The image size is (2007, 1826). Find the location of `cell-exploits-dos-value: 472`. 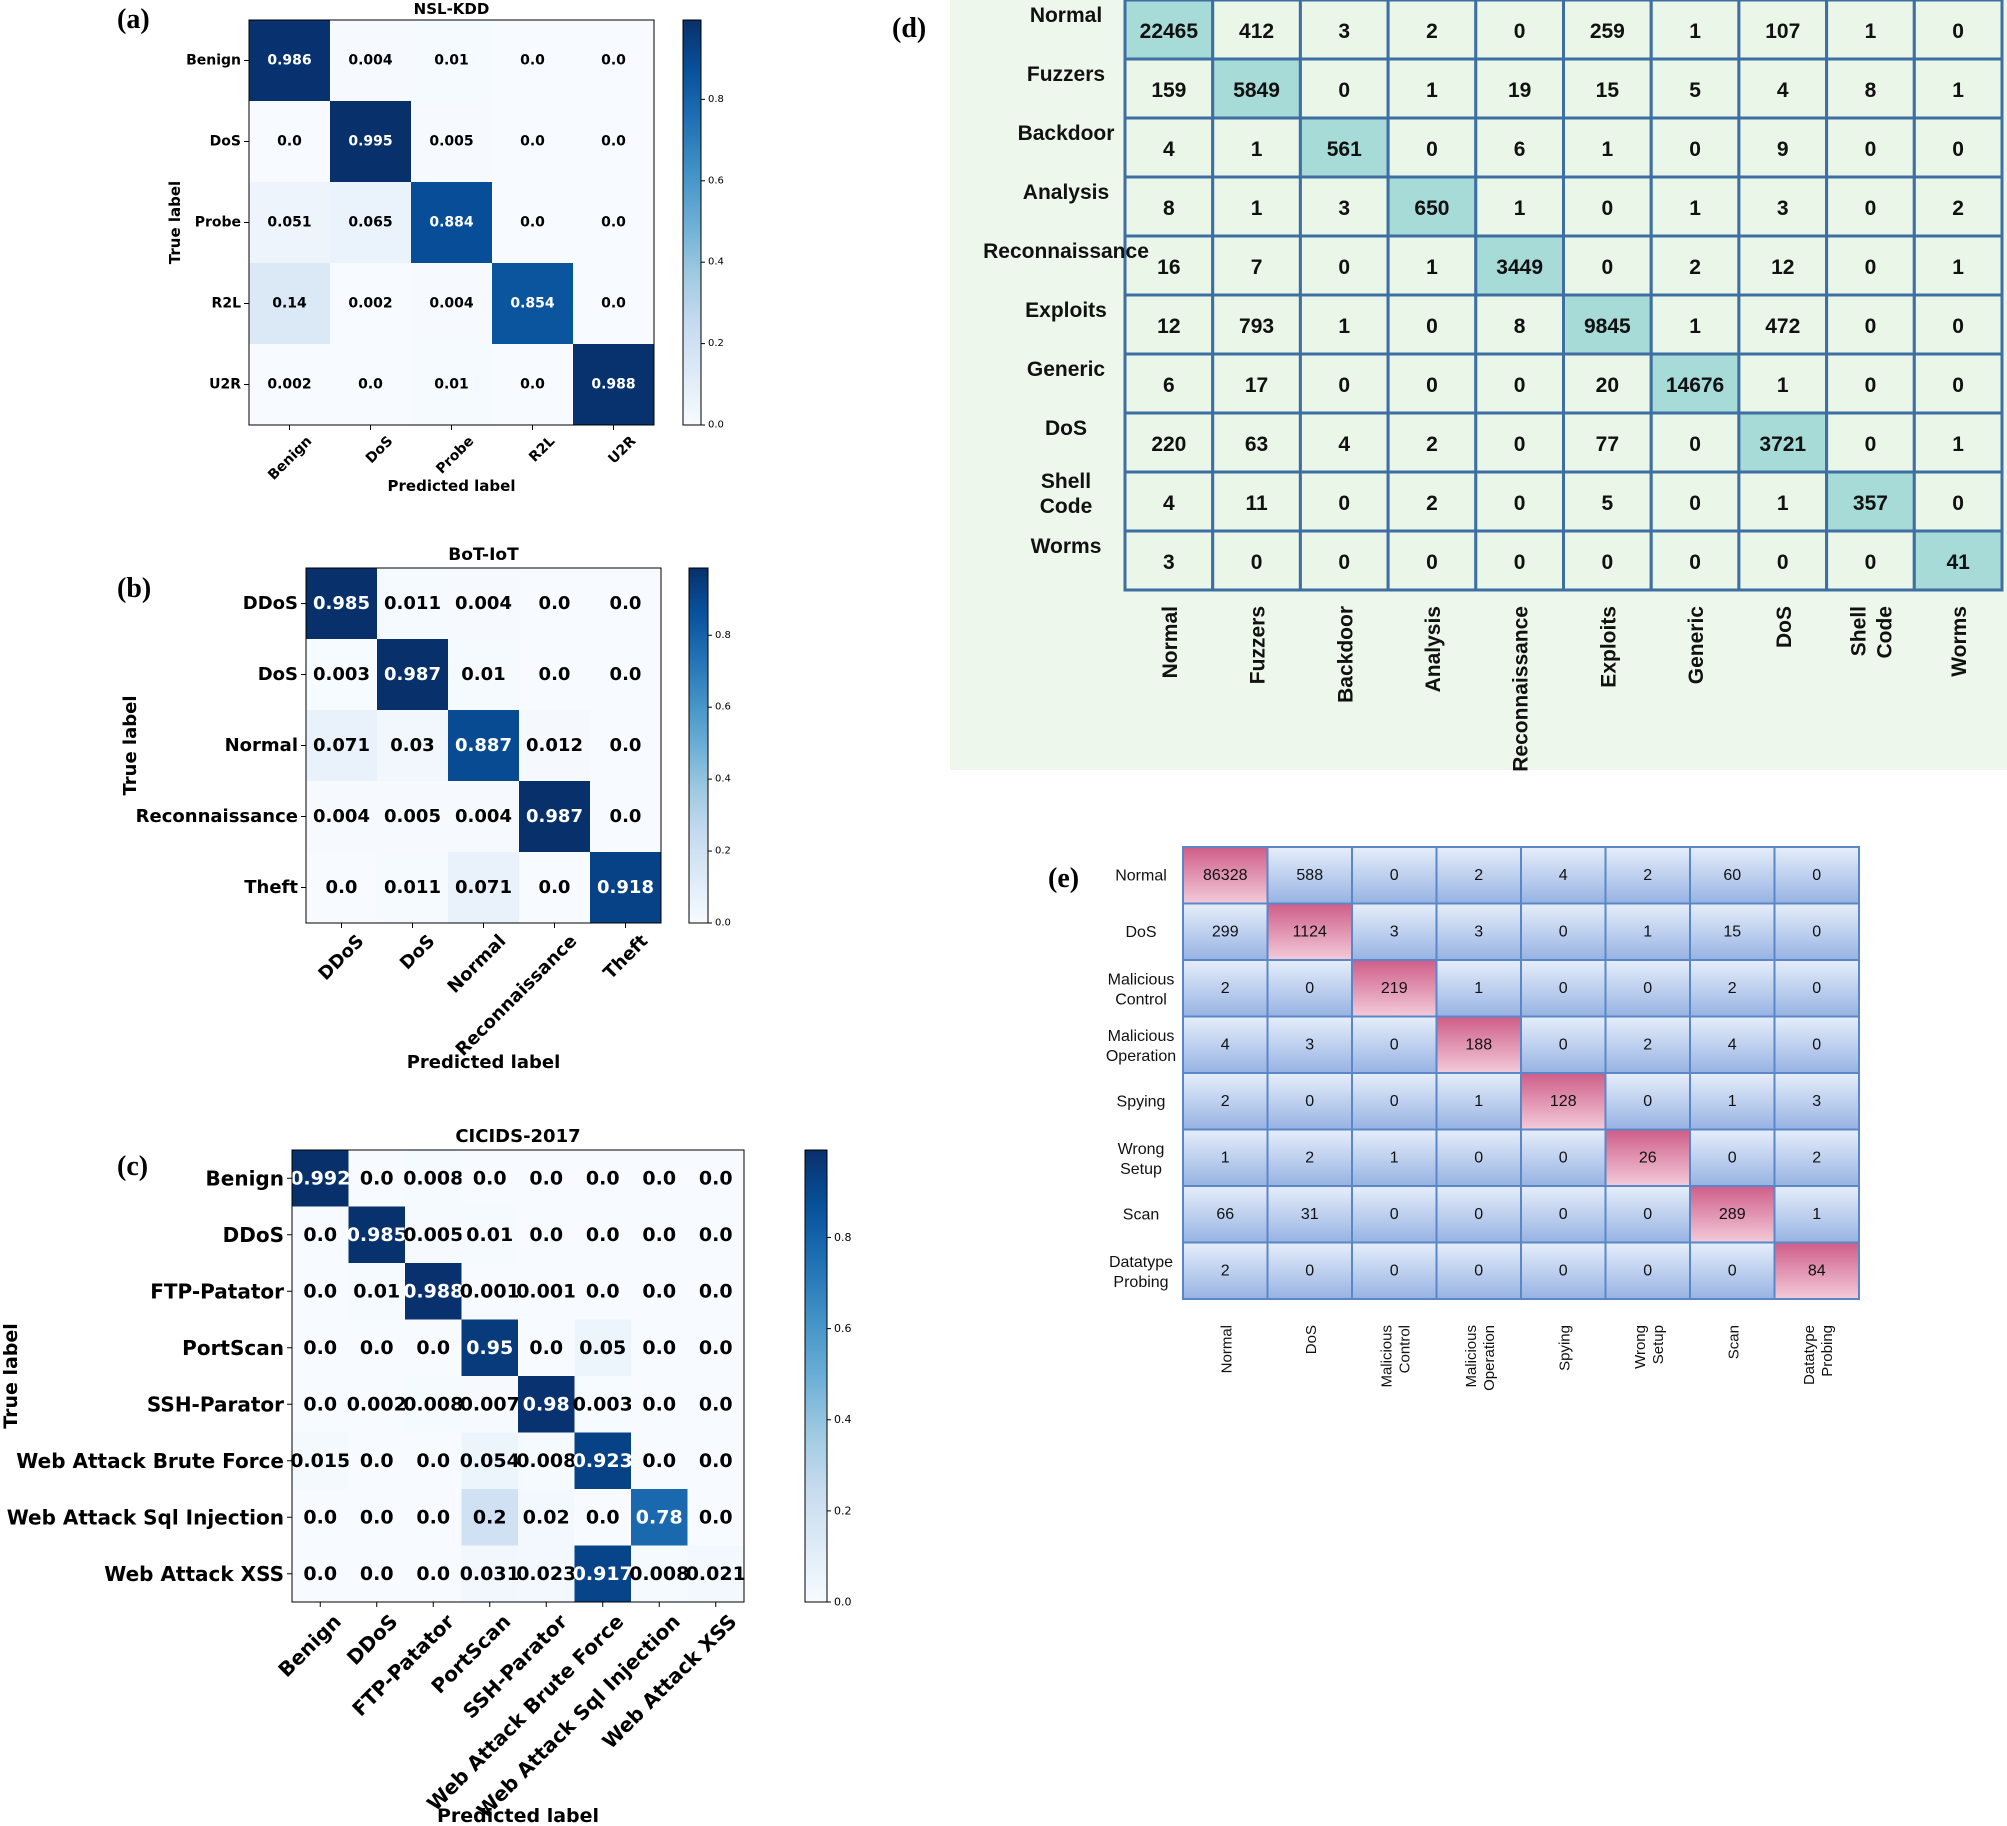

cell-exploits-dos-value: 472 is located at coordinates (1782, 326).